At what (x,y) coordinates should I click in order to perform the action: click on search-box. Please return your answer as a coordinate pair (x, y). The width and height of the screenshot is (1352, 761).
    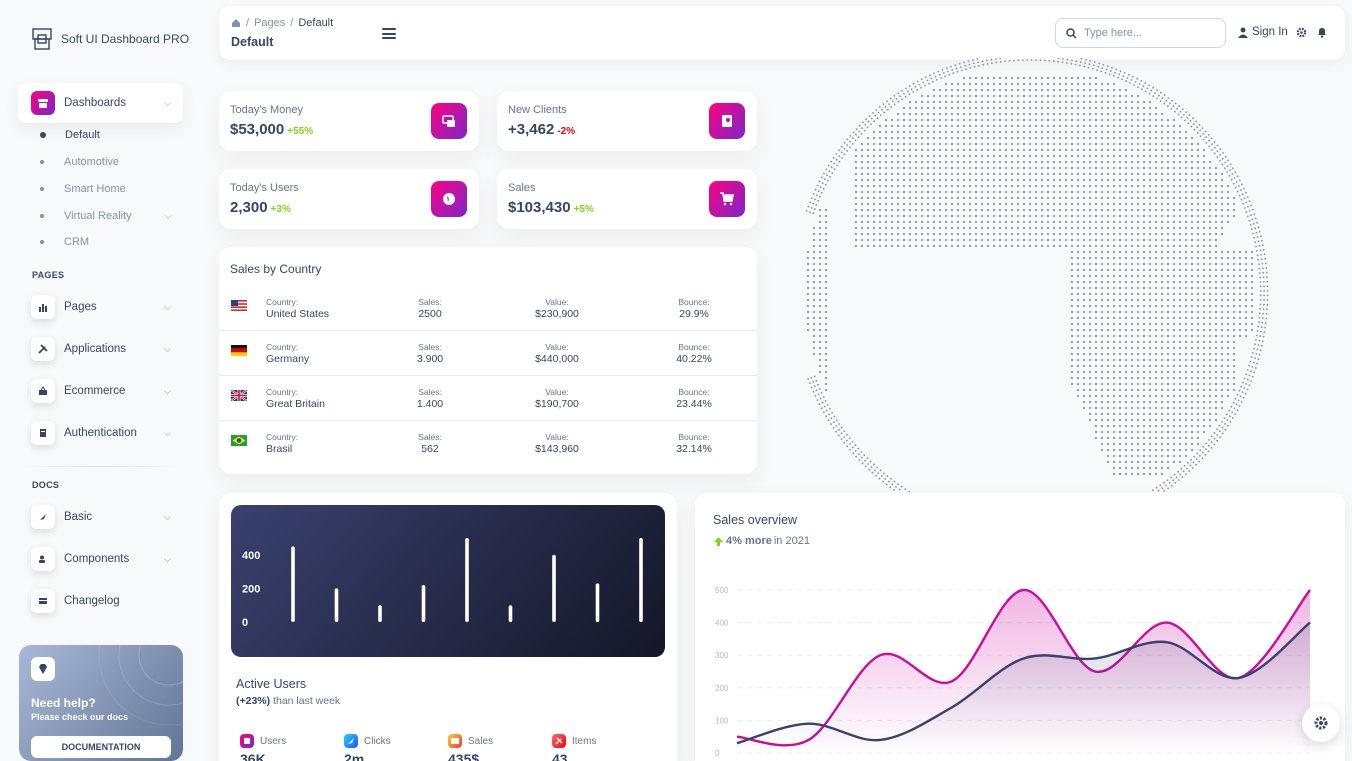
    Looking at the image, I should click on (1140, 33).